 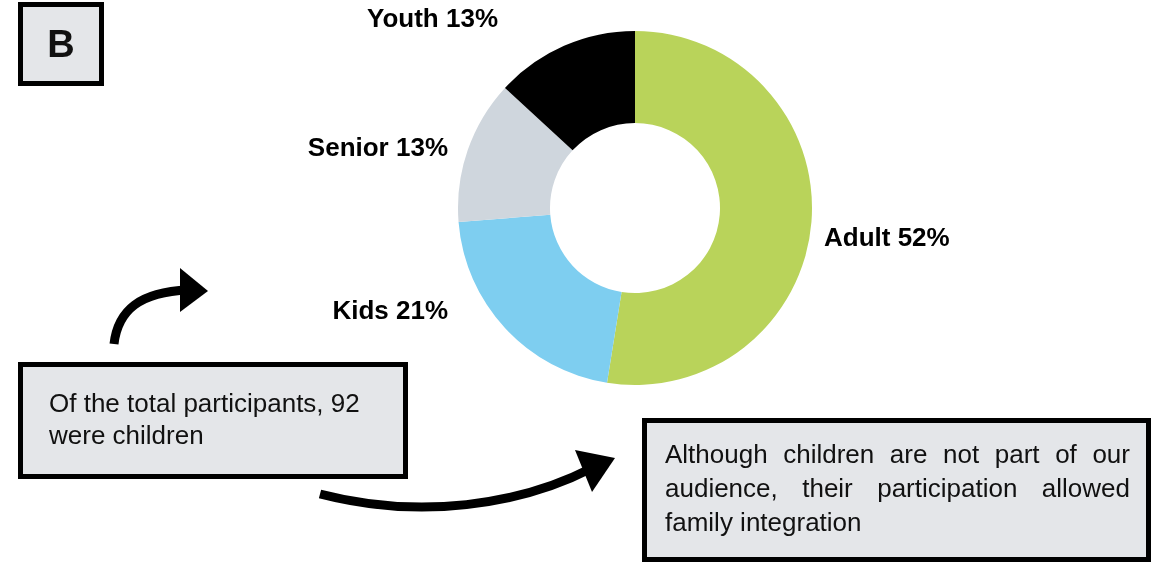 I want to click on text: Although children are not part of our audience, their participation allowed family integration, so click(x=896, y=490).